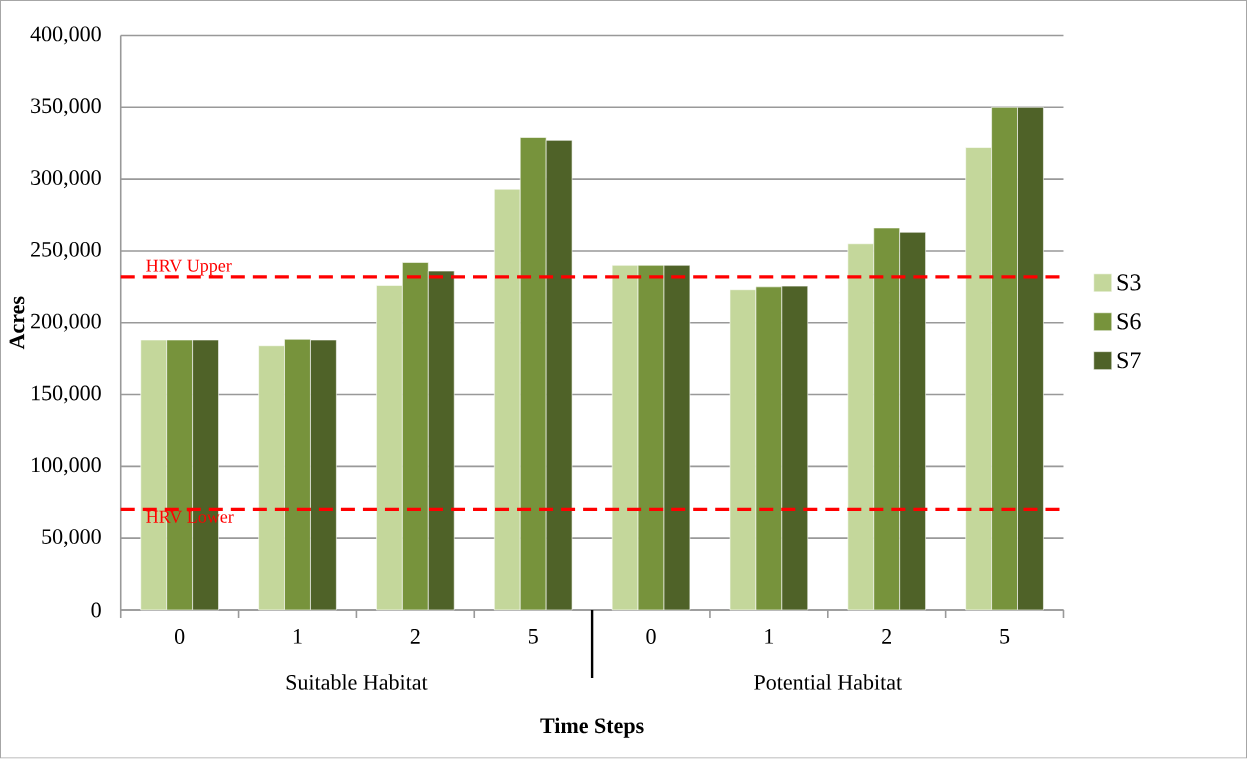 The height and width of the screenshot is (759, 1247). What do you see at coordinates (828, 682) in the screenshot?
I see `text: Potential Habitat` at bounding box center [828, 682].